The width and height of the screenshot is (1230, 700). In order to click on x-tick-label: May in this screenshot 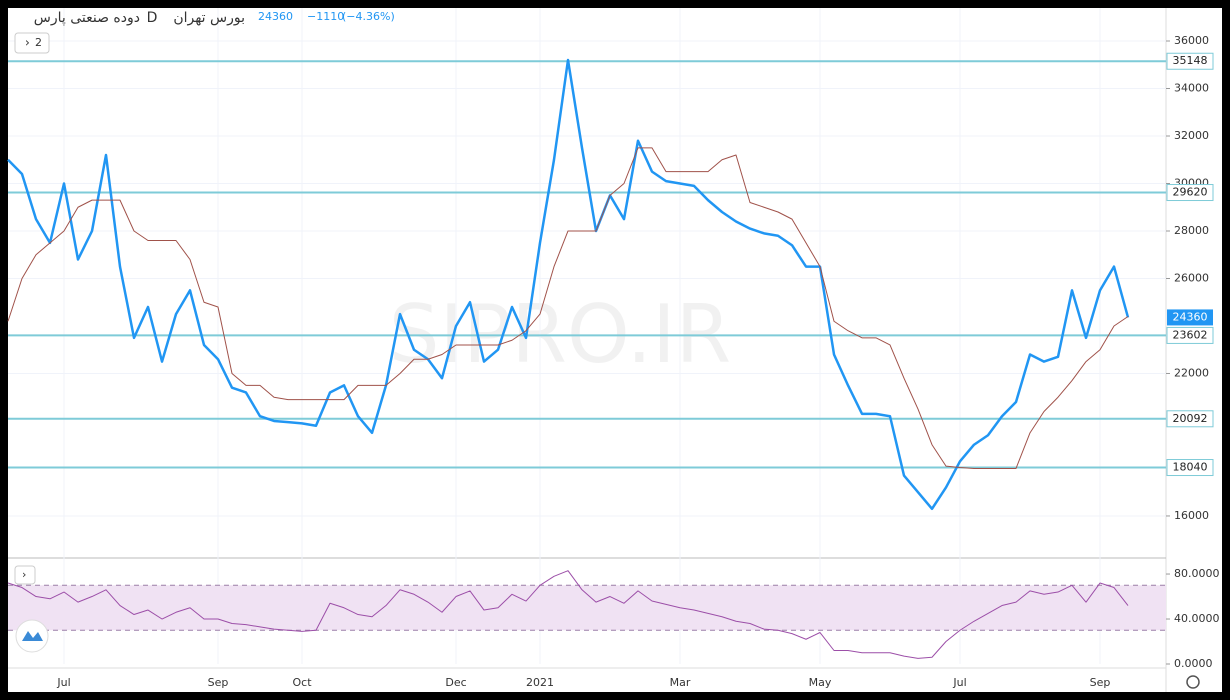, I will do `click(820, 682)`.